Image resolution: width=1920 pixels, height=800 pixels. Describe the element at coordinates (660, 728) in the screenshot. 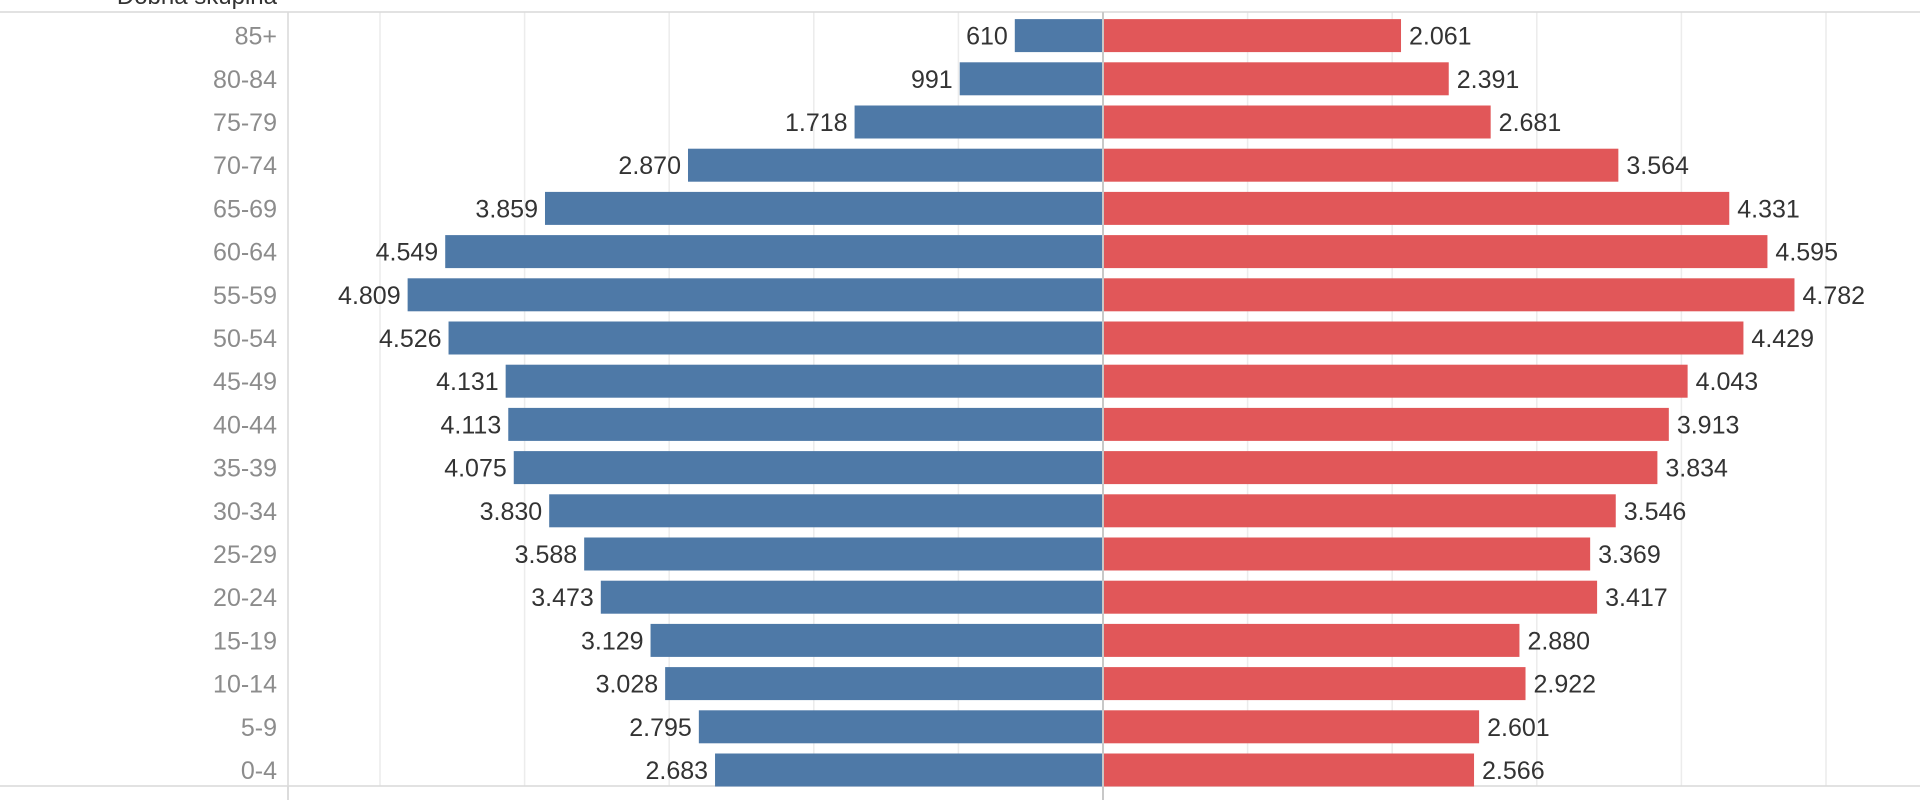

I see `value-label-left: 2.795` at that location.